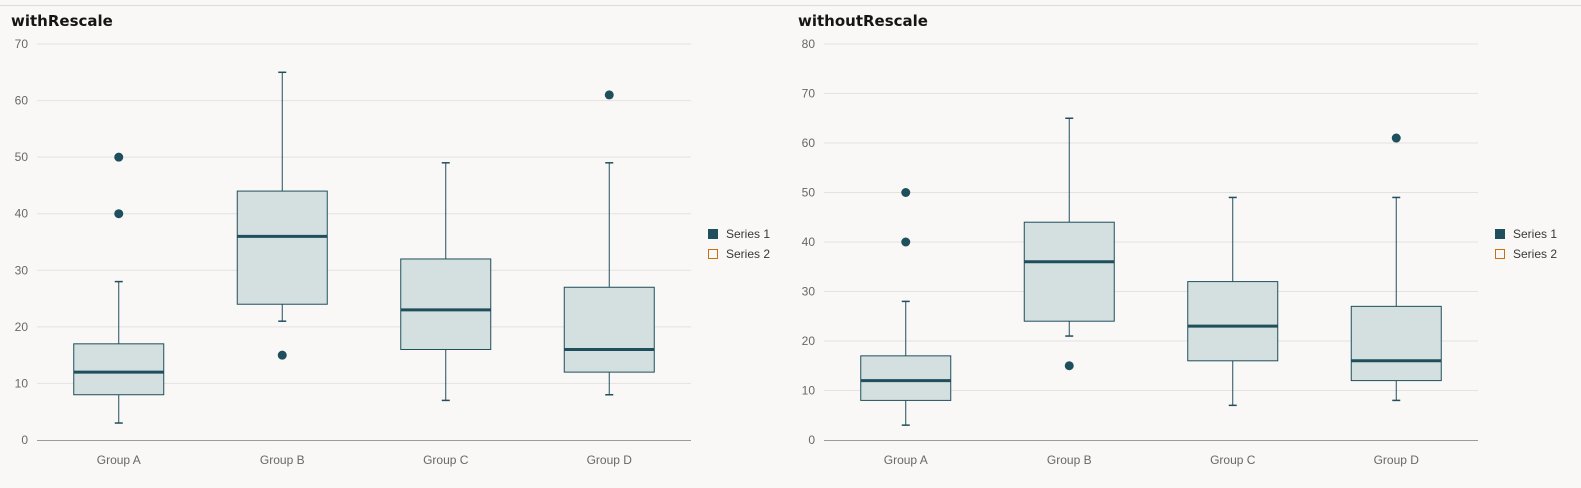 Image resolution: width=1581 pixels, height=488 pixels. What do you see at coordinates (863, 21) in the screenshot?
I see `chart-title: withoutRescale` at bounding box center [863, 21].